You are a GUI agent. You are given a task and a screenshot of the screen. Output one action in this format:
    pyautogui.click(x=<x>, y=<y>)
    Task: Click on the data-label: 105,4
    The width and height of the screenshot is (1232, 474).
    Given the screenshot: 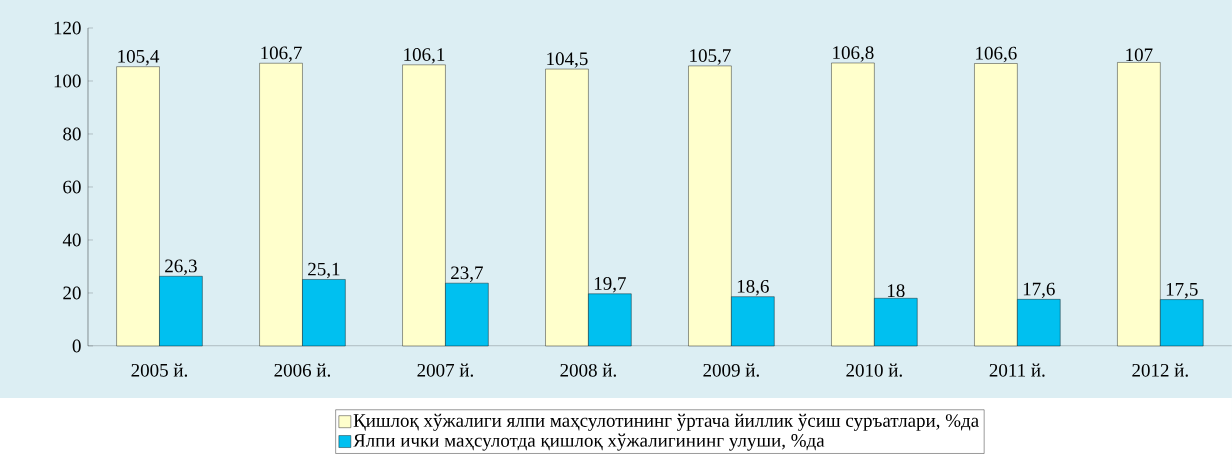 What is the action you would take?
    pyautogui.click(x=139, y=57)
    